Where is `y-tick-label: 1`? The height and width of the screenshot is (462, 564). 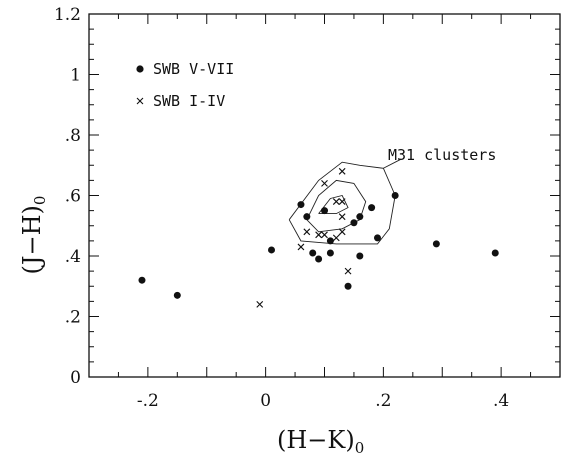 y-tick-label: 1 is located at coordinates (75, 76).